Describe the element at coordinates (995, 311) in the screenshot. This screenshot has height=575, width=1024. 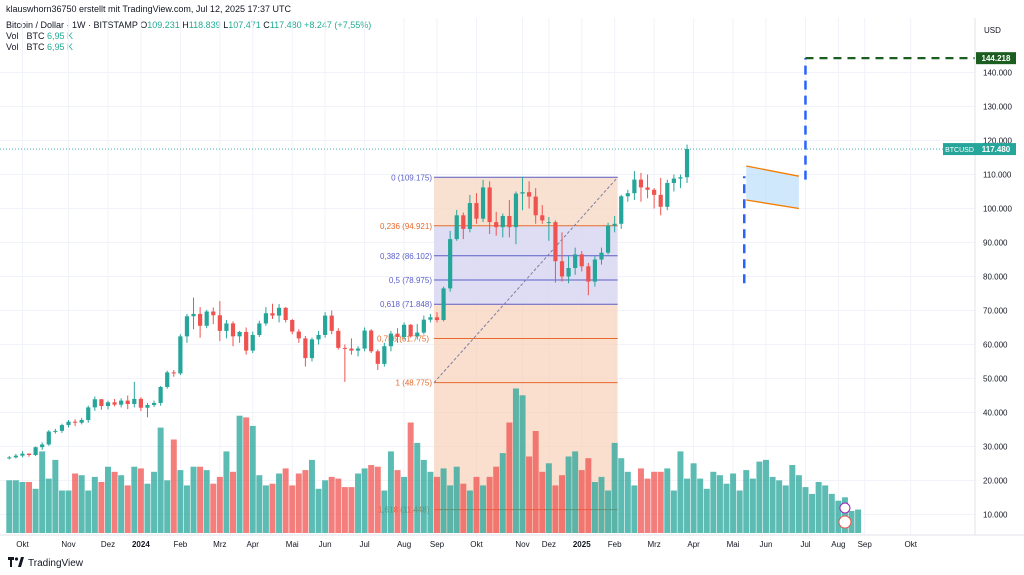
I see `price-tick-label: 70.000` at that location.